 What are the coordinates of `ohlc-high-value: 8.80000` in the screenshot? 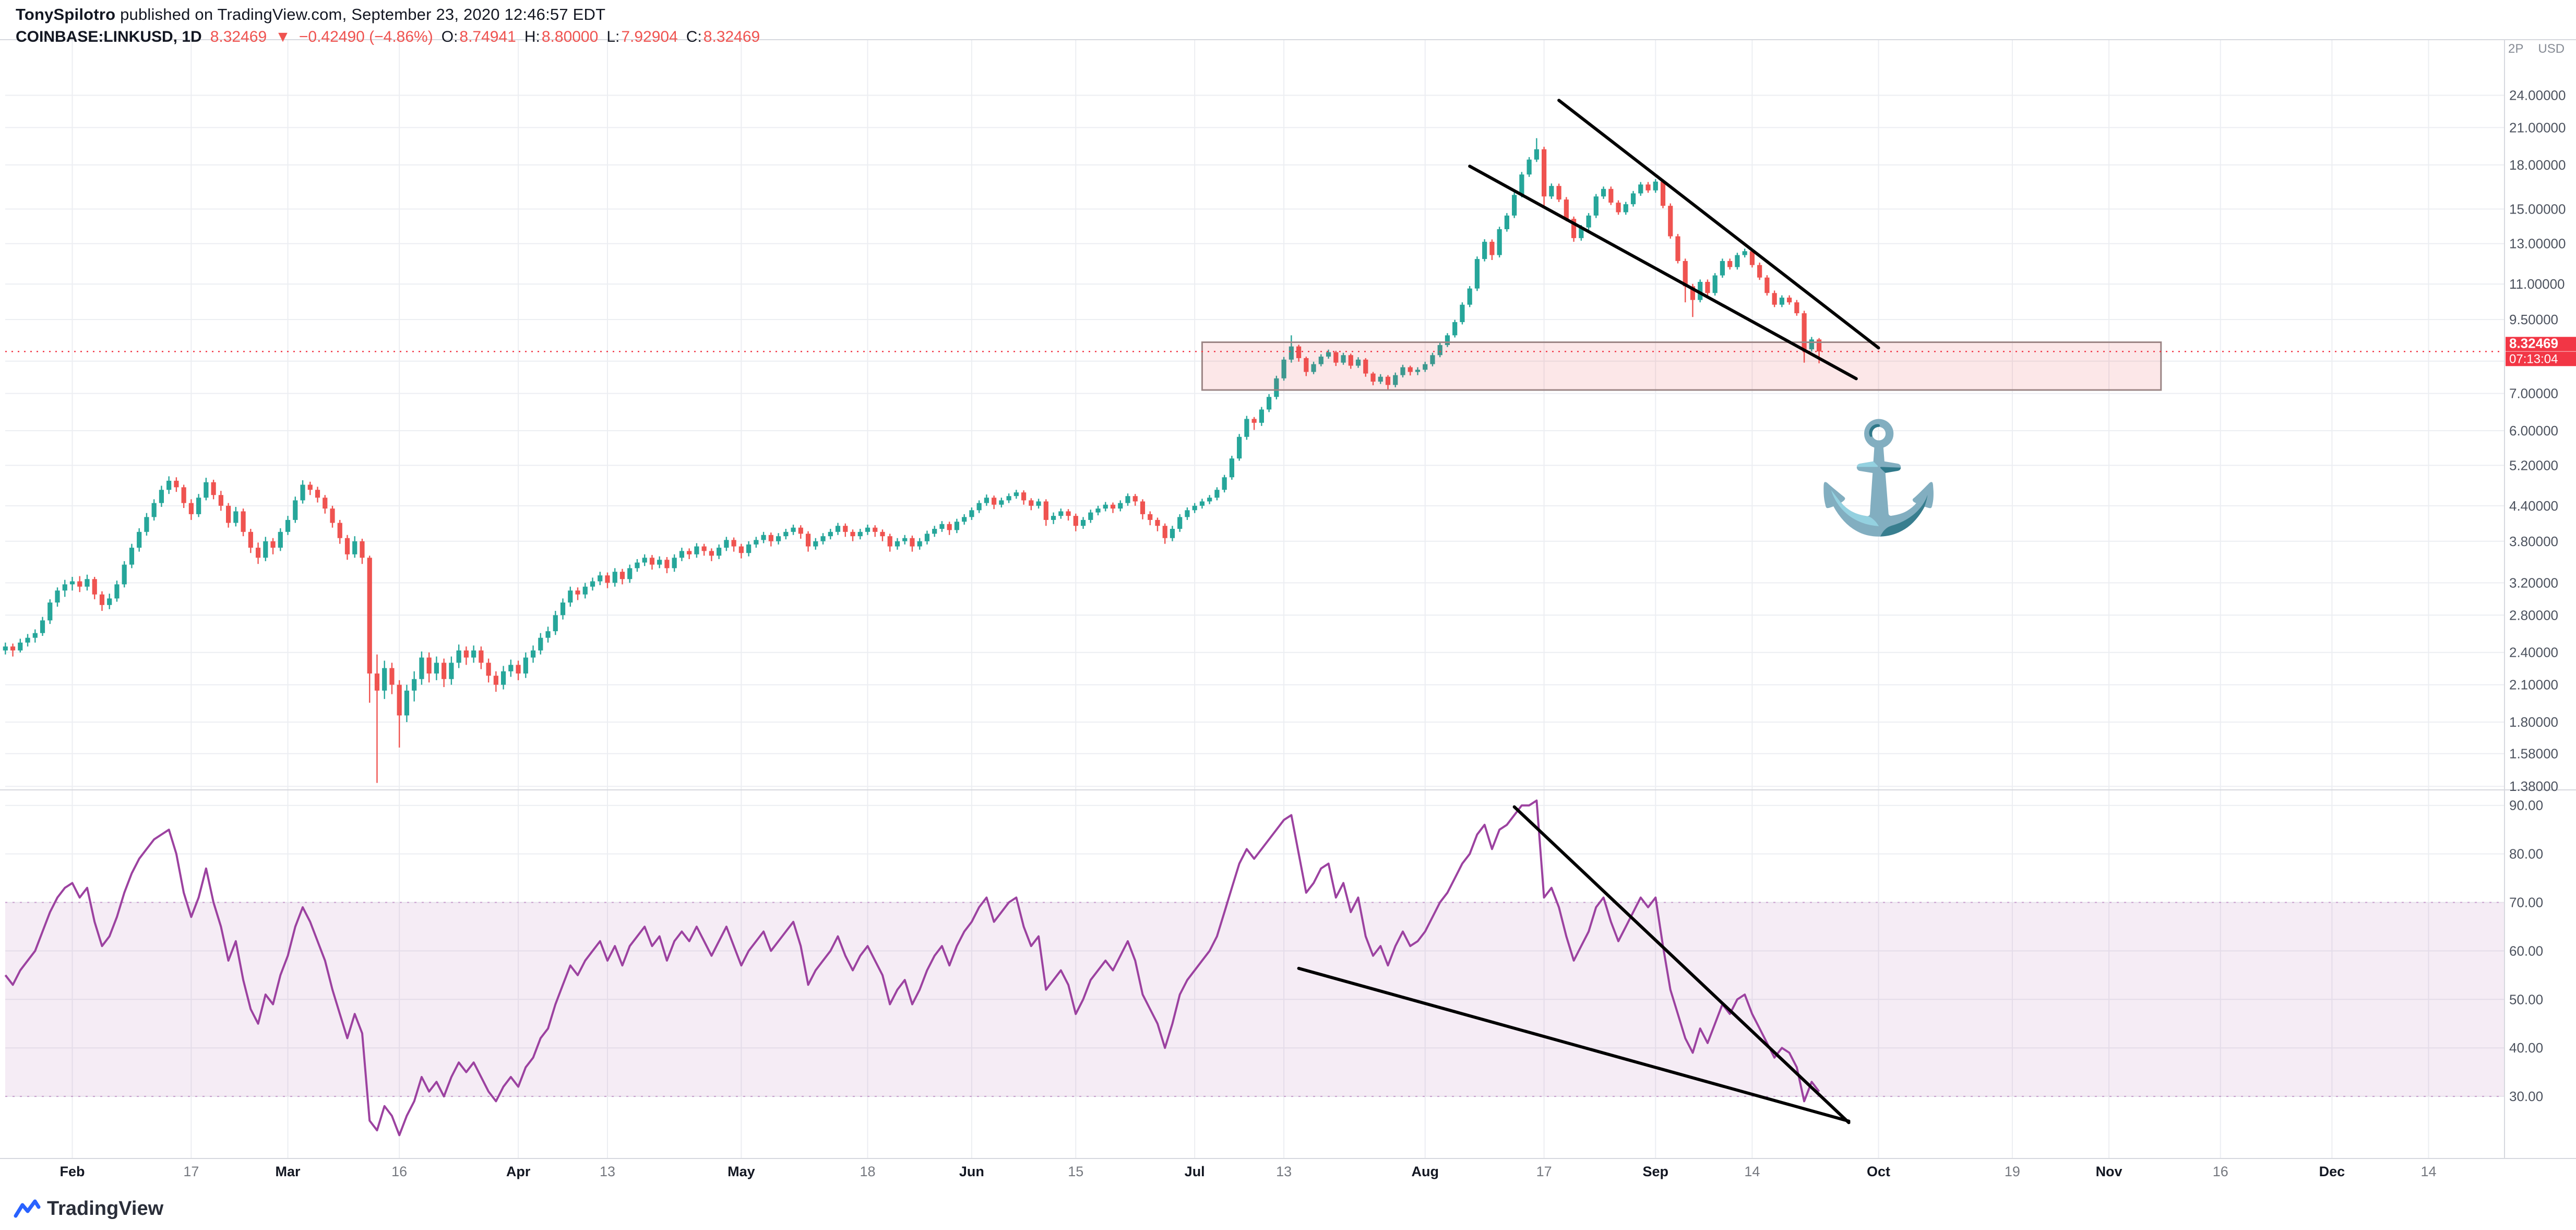 It's located at (570, 36).